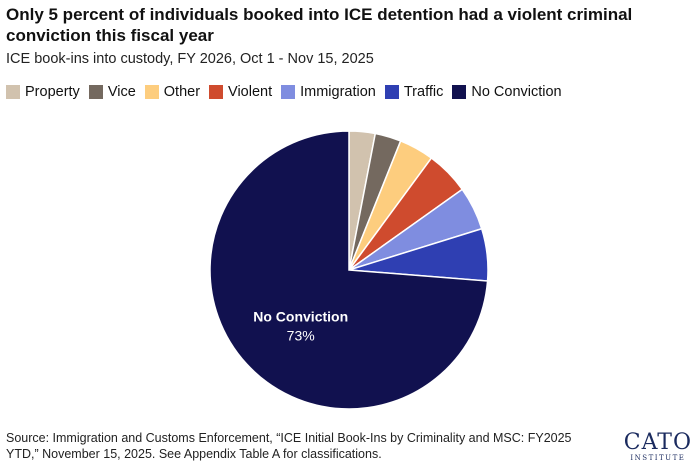  Describe the element at coordinates (338, 92) in the screenshot. I see `legend-label: Immigration` at that location.